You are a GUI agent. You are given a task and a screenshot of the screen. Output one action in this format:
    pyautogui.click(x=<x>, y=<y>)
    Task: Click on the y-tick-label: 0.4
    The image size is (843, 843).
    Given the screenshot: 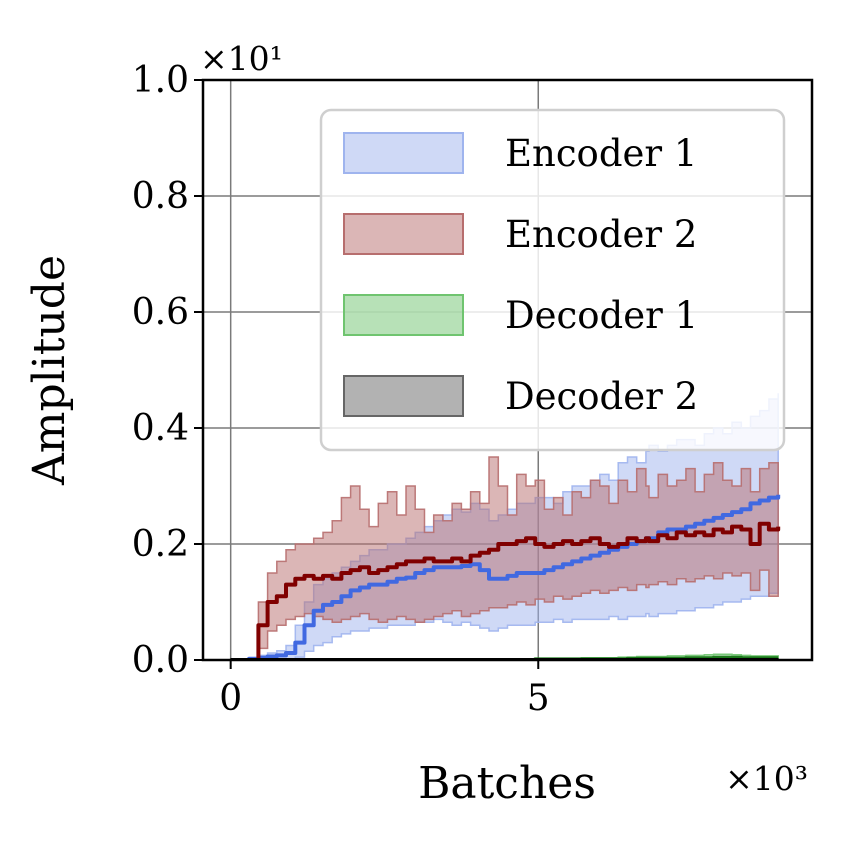 What is the action you would take?
    pyautogui.click(x=160, y=428)
    